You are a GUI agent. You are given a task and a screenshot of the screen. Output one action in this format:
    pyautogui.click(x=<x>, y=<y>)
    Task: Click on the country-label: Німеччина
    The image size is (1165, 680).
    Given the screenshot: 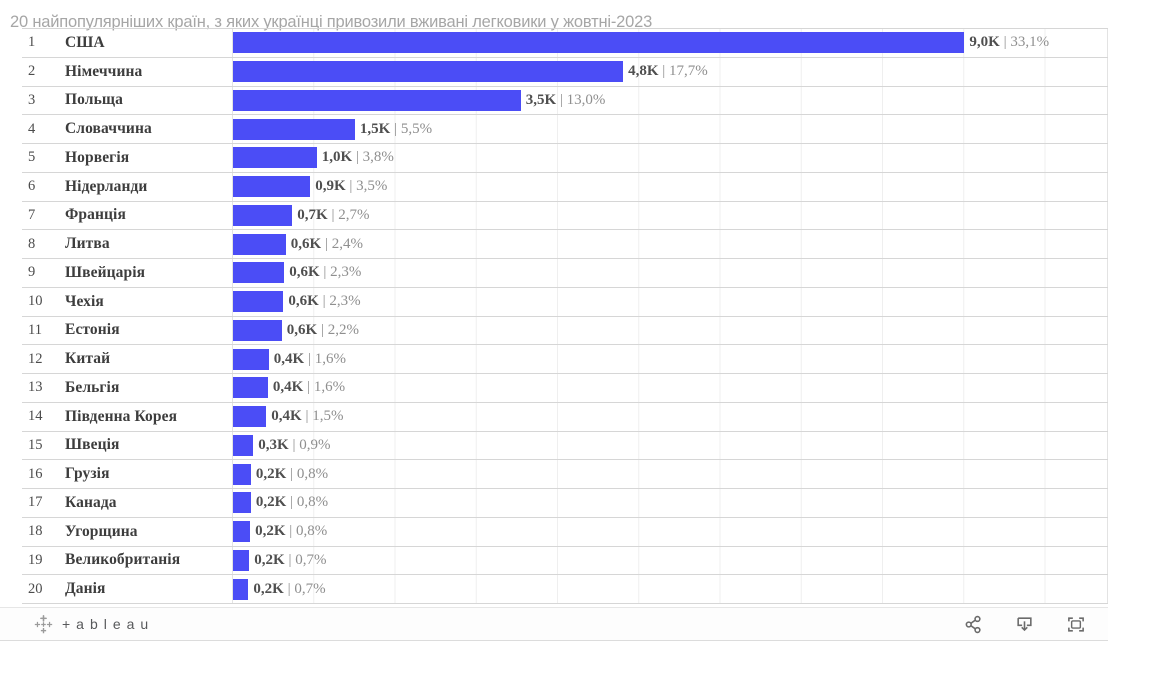 What is the action you would take?
    pyautogui.click(x=104, y=71)
    